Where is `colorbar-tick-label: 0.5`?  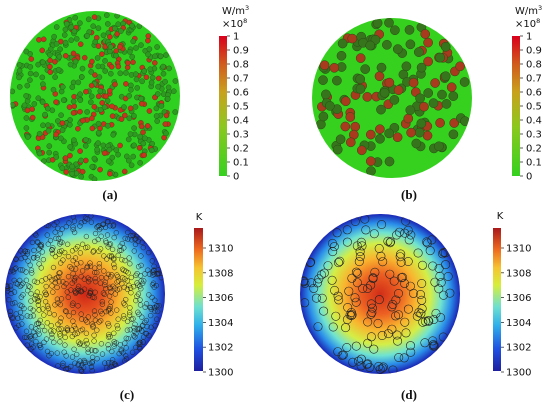
colorbar-tick-label: 0.5 is located at coordinates (241, 107).